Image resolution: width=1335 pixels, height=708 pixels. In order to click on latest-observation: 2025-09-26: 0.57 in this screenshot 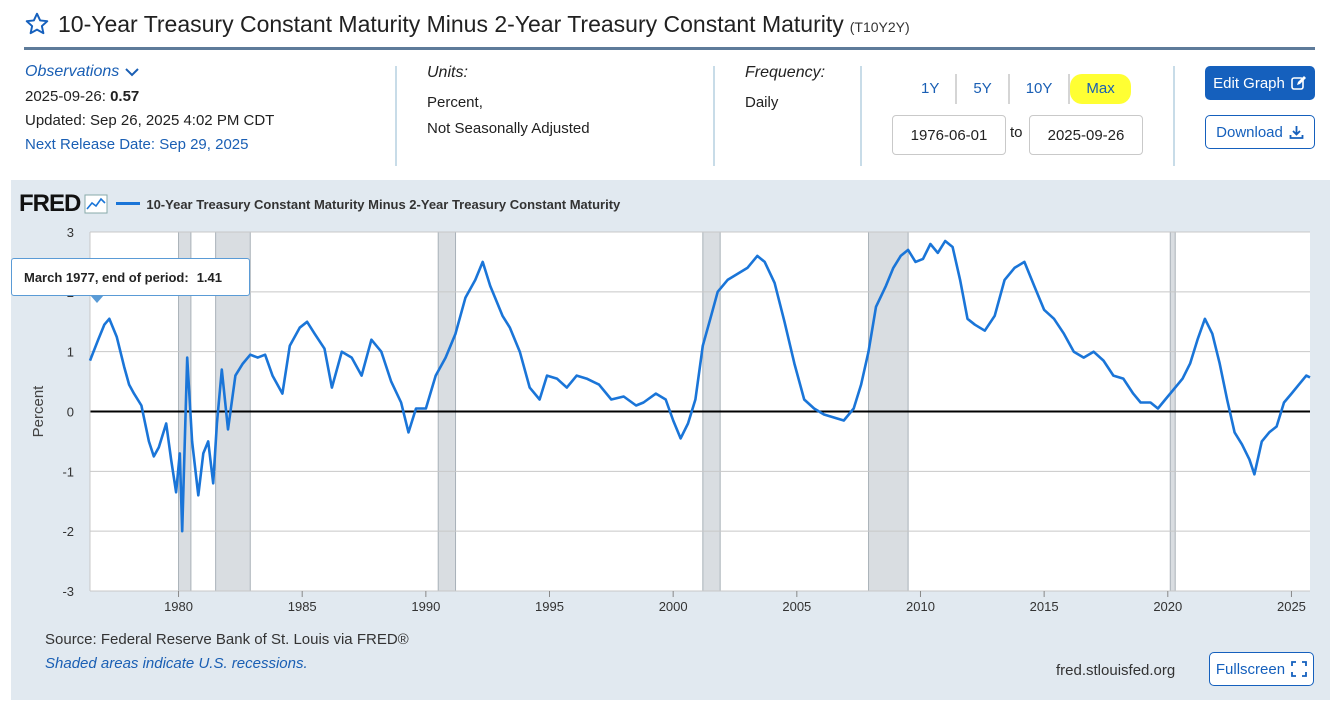, I will do `click(205, 96)`.